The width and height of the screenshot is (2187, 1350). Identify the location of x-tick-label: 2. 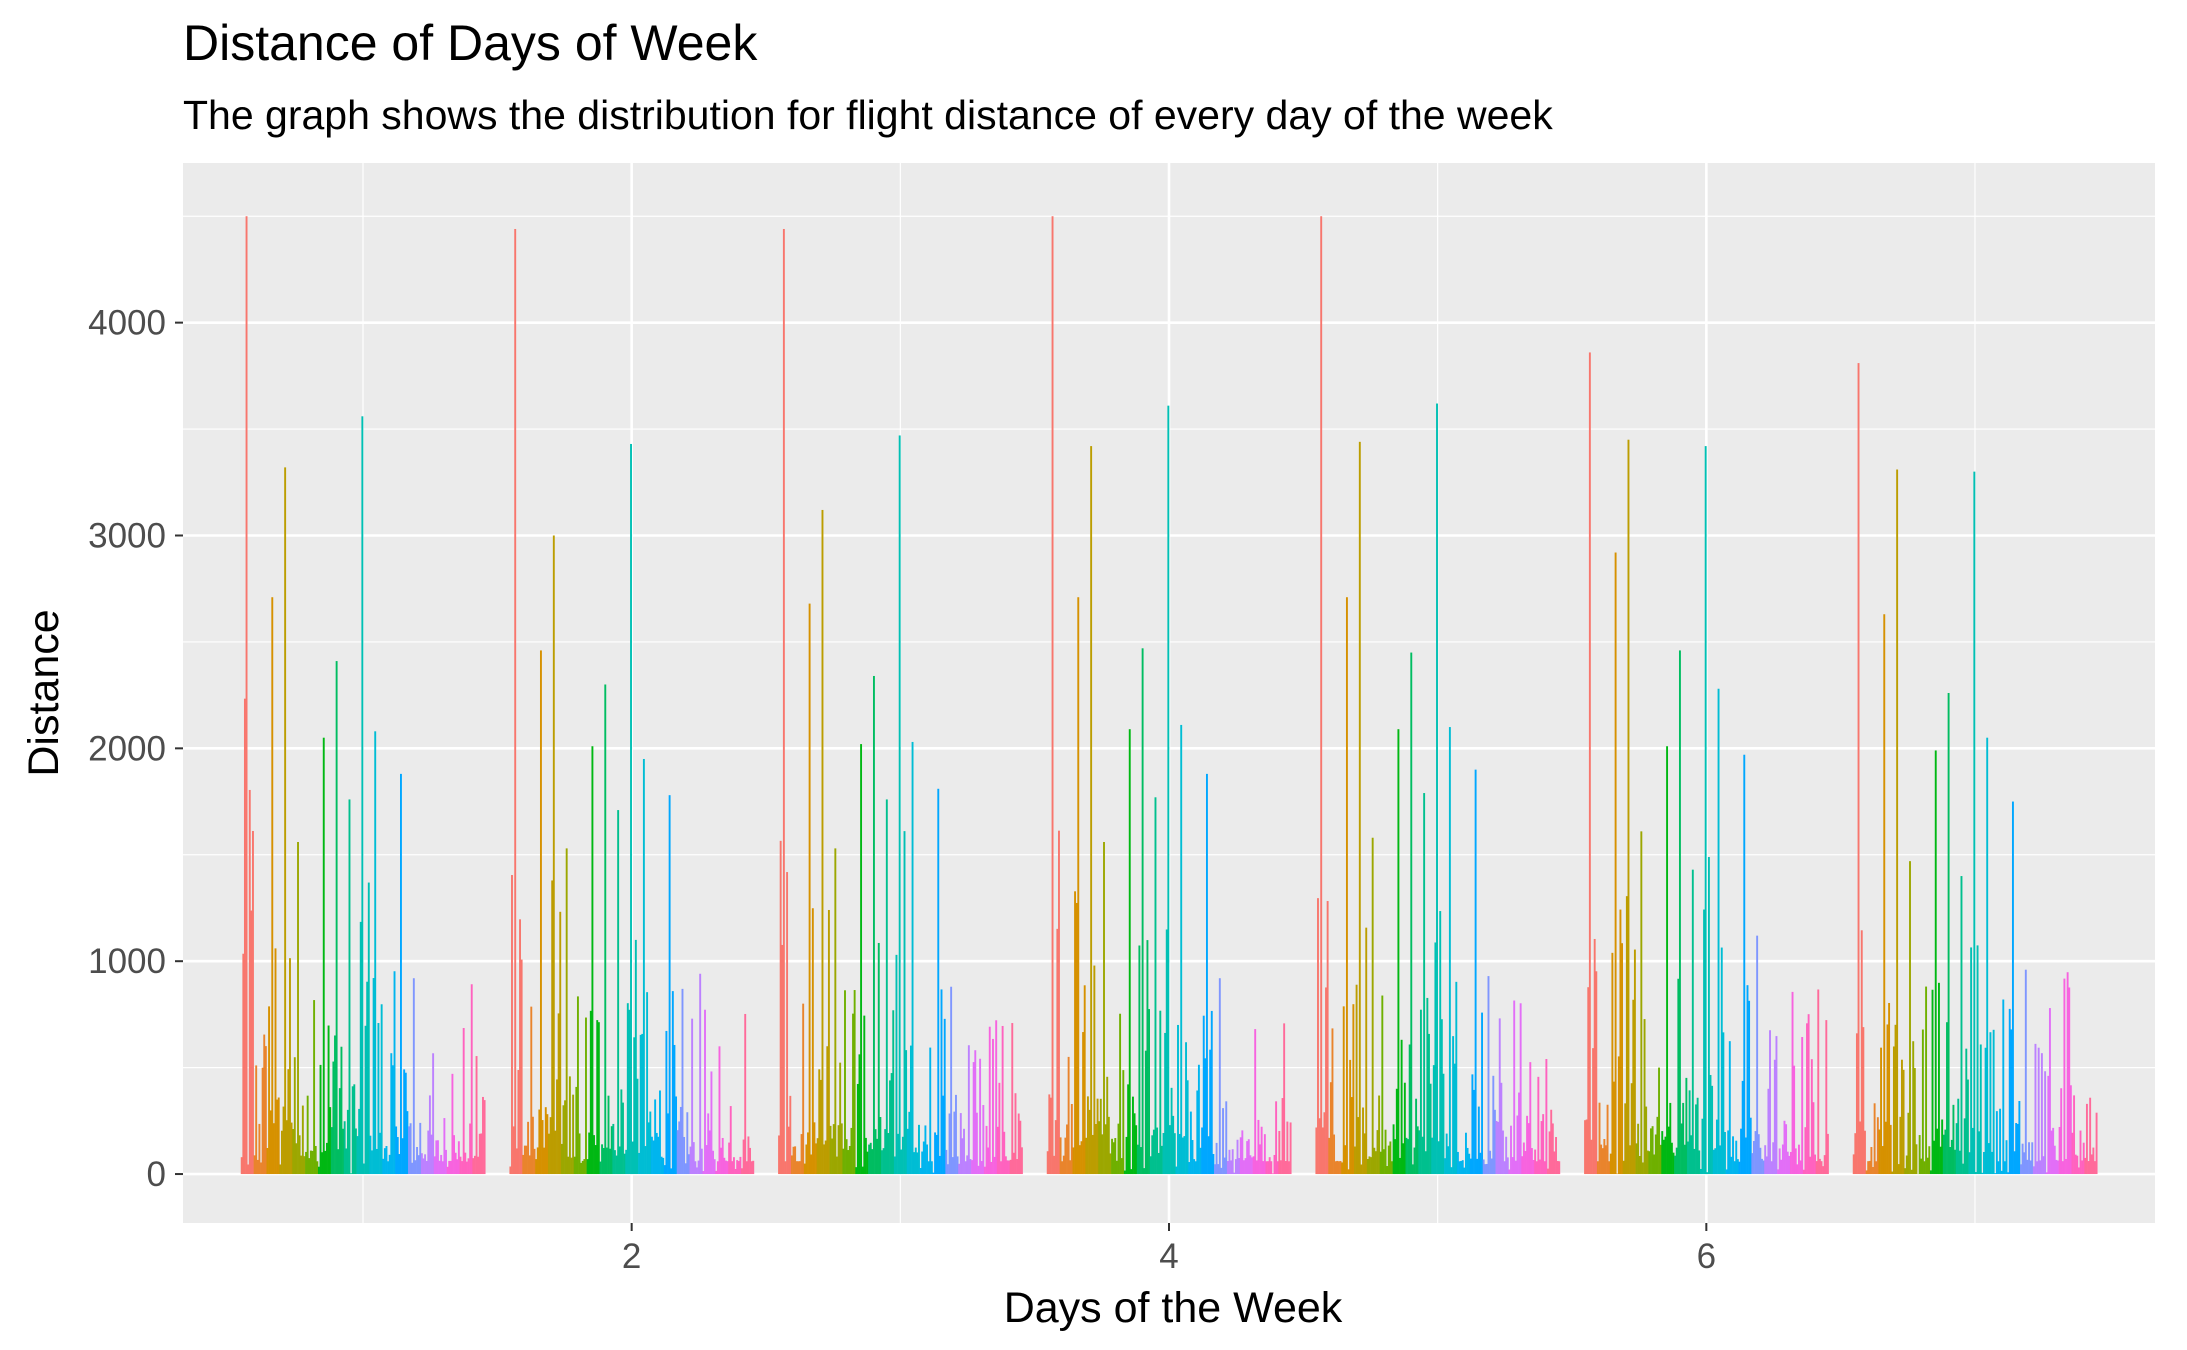
(631, 1256).